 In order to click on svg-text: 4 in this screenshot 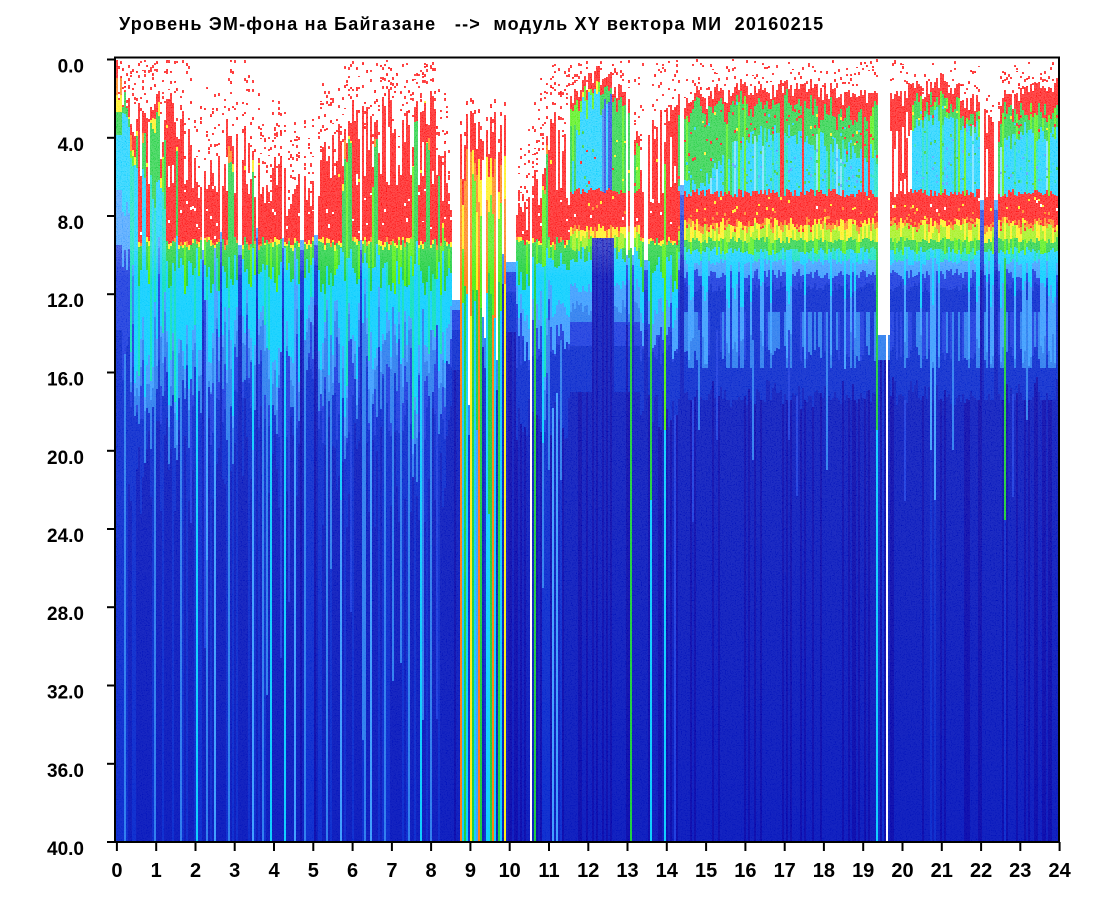, I will do `click(274, 871)`.